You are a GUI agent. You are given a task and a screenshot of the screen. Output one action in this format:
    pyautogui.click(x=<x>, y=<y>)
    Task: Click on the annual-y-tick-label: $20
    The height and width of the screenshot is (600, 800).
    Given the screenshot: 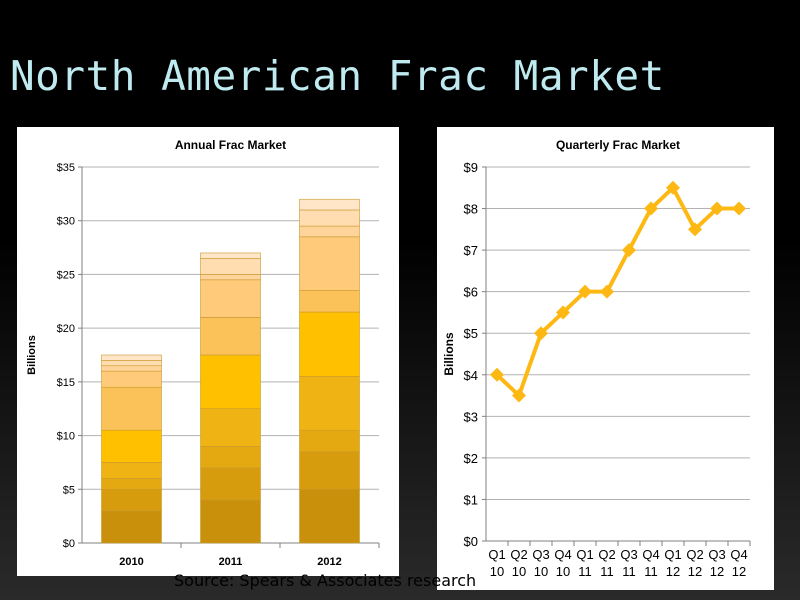 What is the action you would take?
    pyautogui.click(x=66, y=329)
    